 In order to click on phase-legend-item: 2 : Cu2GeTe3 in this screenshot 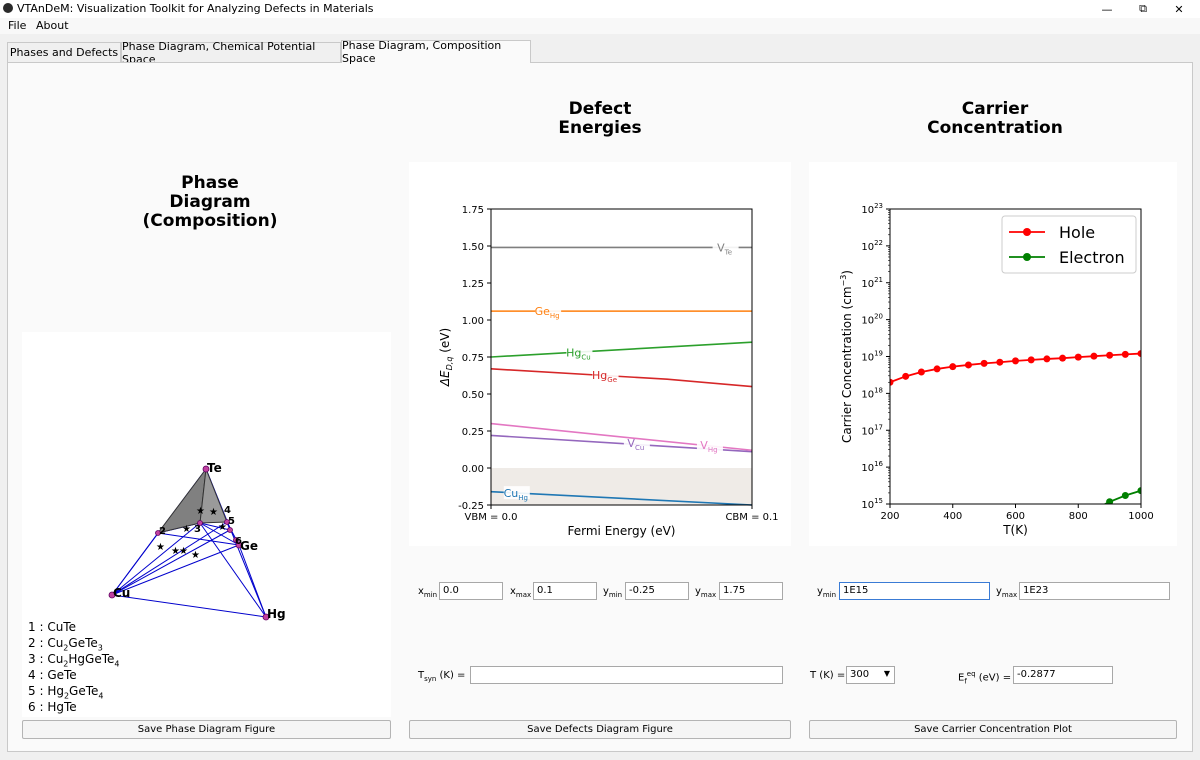, I will do `click(65, 644)`.